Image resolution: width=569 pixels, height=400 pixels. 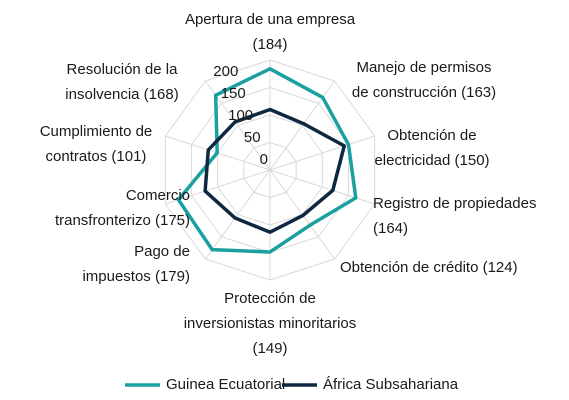 I want to click on legend-label: Guinea Ecuatorial, so click(x=225, y=384).